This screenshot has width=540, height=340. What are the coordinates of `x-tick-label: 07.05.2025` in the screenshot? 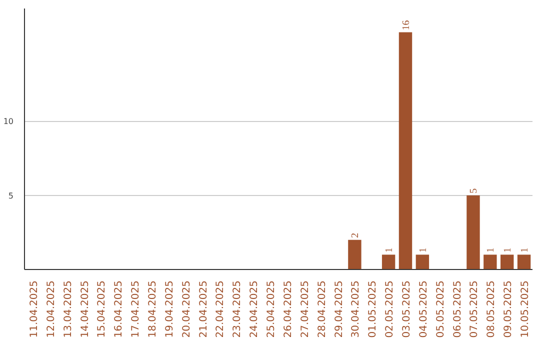 It's located at (474, 309).